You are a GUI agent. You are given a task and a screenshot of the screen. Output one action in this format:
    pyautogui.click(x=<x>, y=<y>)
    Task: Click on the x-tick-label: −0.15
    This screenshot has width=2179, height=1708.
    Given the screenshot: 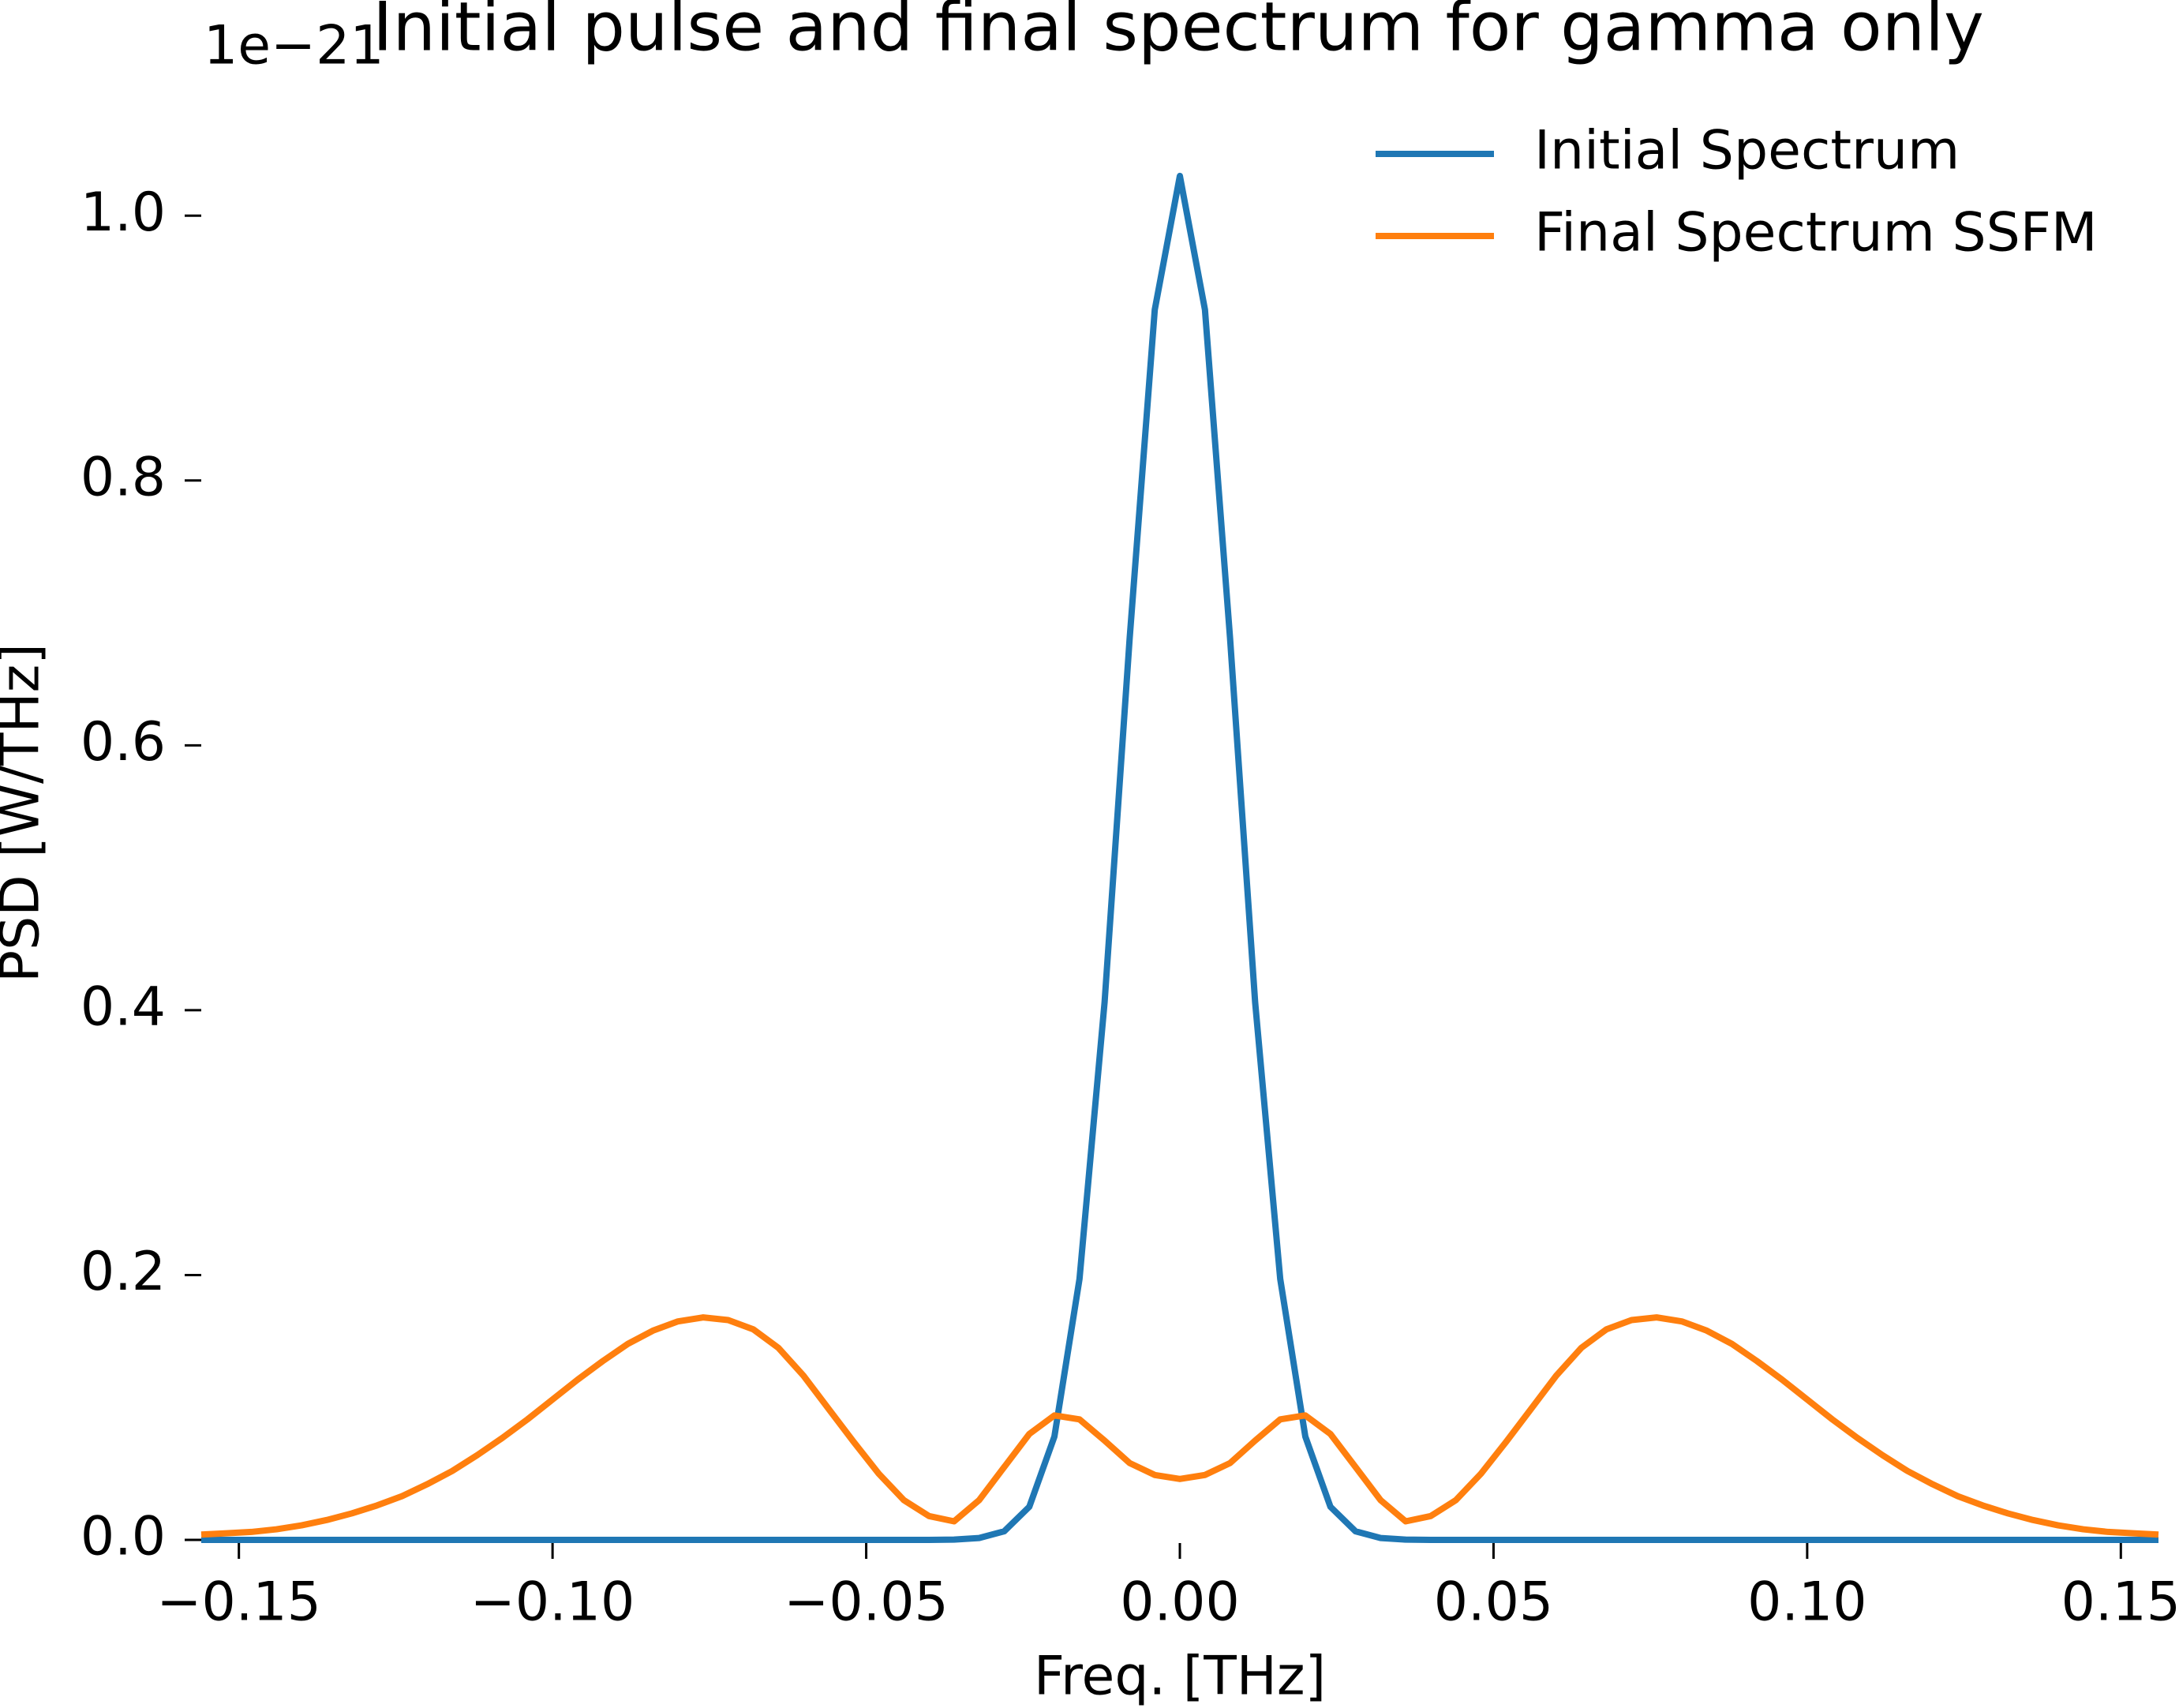 What is the action you would take?
    pyautogui.click(x=238, y=1603)
    